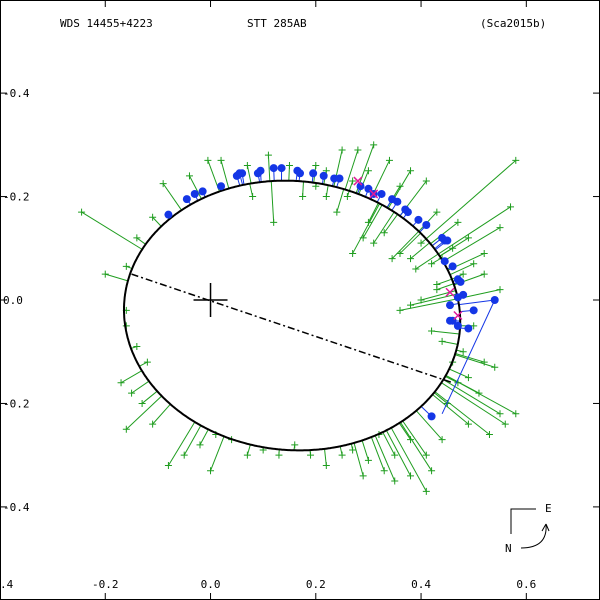 The width and height of the screenshot is (600, 600). I want to click on x-tick-label: 0.4, so click(421, 584).